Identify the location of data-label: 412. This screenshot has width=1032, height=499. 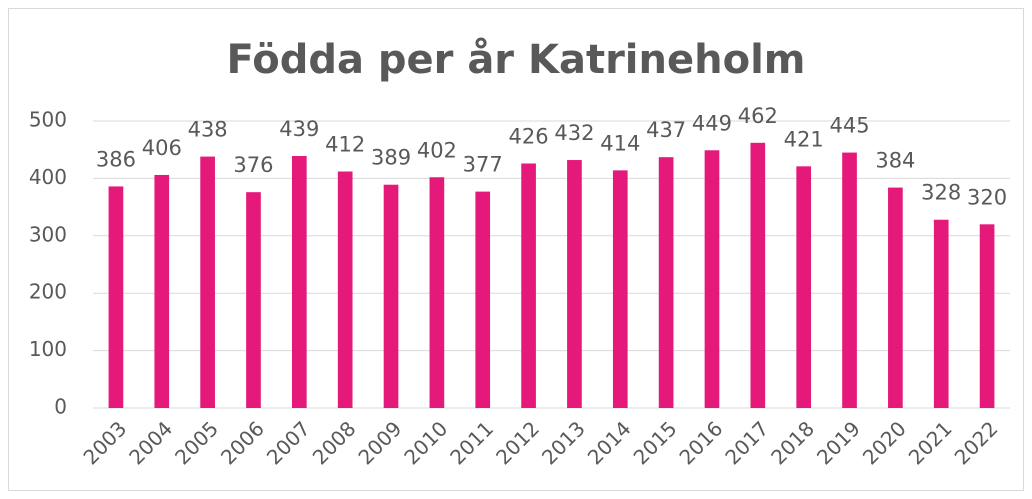
(345, 145).